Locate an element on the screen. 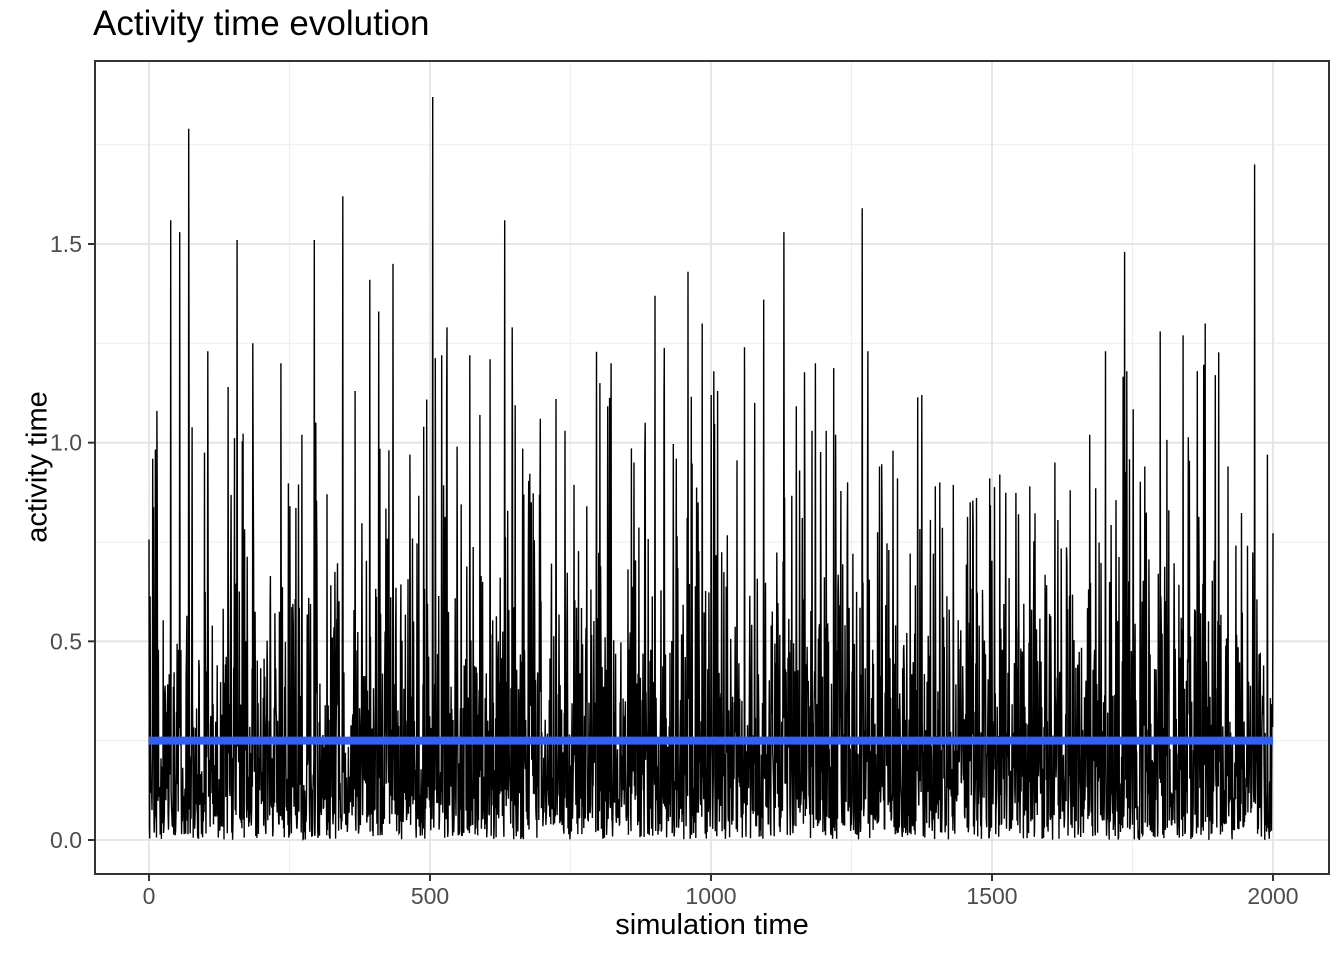 The width and height of the screenshot is (1344, 960). x-tick-label: 2000 is located at coordinates (1272, 896).